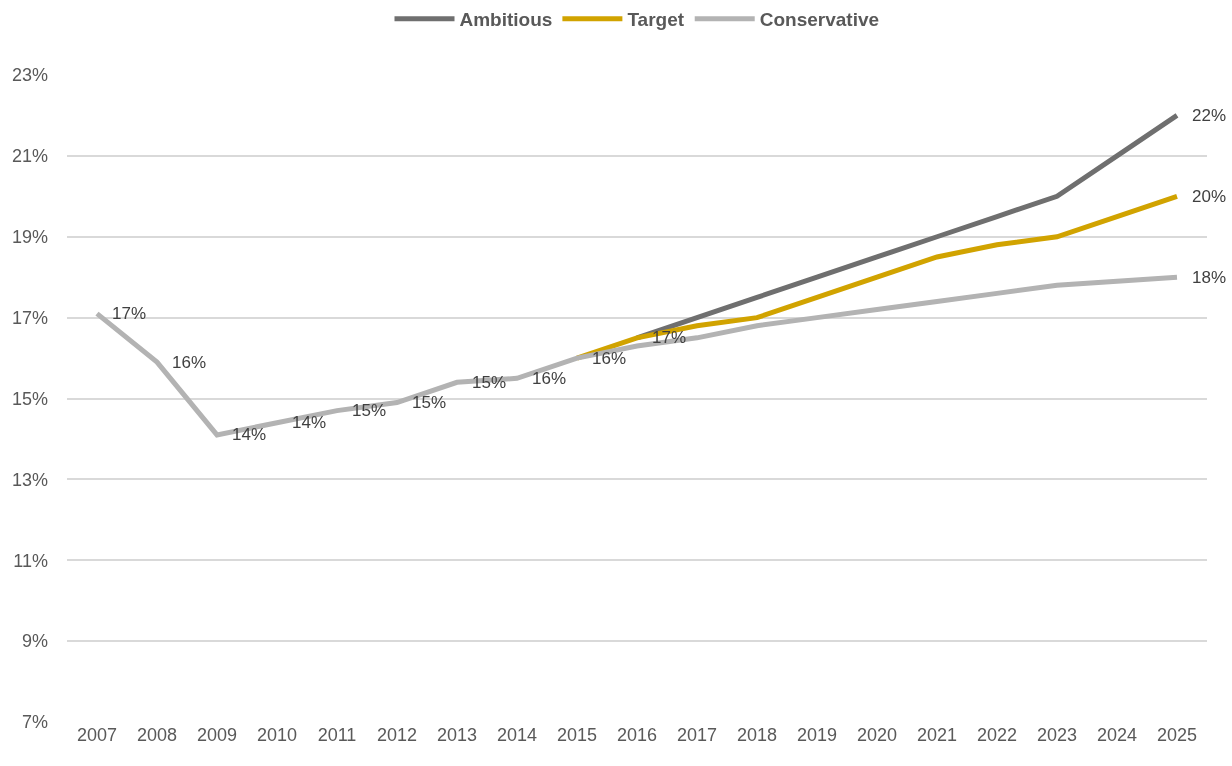 The width and height of the screenshot is (1232, 766). What do you see at coordinates (757, 735) in the screenshot?
I see `x-tick-label: 2018` at bounding box center [757, 735].